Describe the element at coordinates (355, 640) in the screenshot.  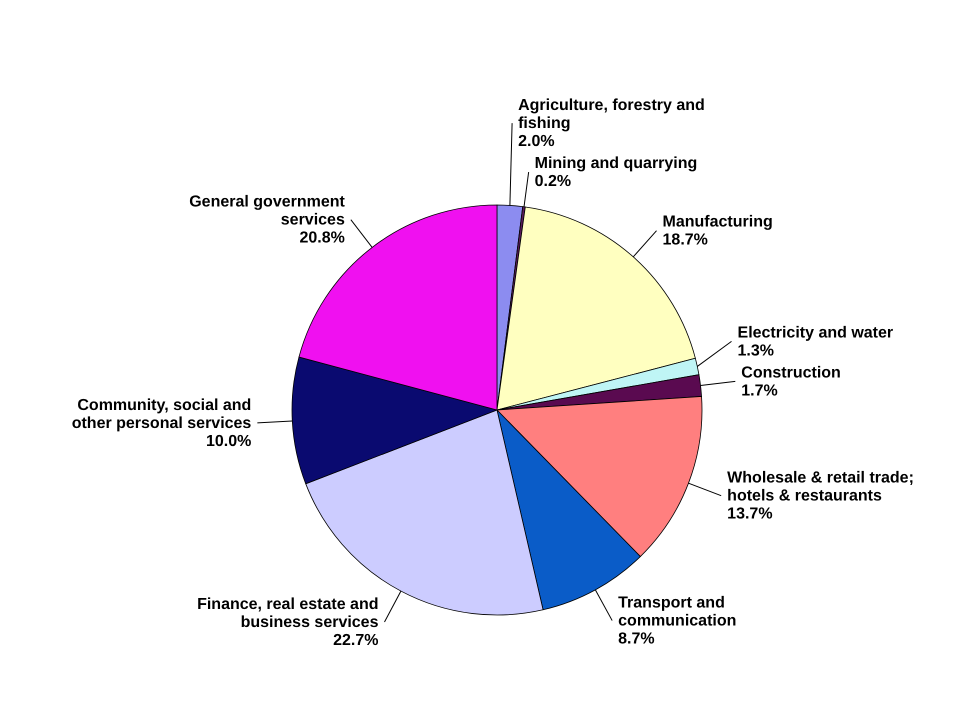
I see `data-label: 22.7%` at that location.